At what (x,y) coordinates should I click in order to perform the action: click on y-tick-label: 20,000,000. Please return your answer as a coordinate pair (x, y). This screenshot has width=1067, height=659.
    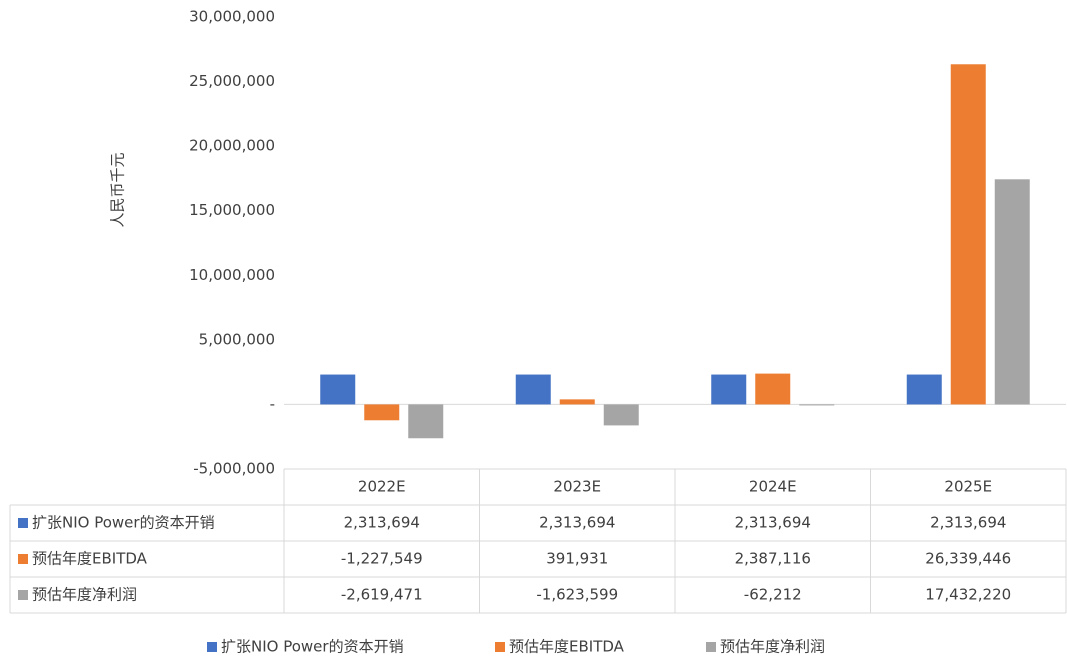
    Looking at the image, I should click on (232, 146).